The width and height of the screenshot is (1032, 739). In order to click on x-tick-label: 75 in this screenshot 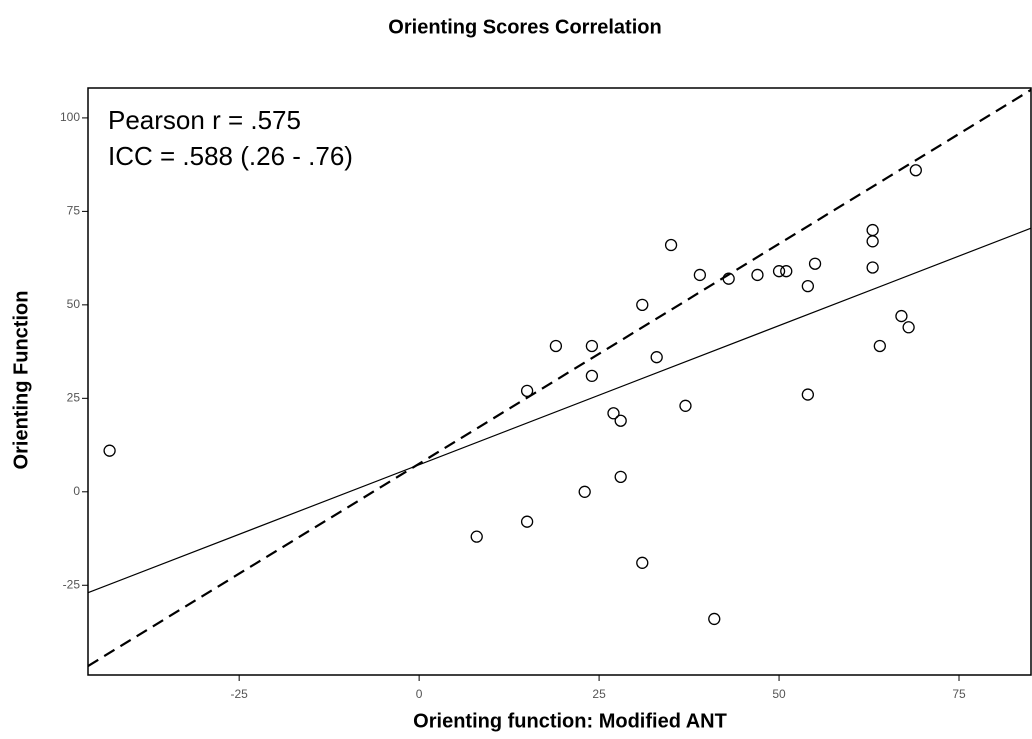, I will do `click(959, 694)`.